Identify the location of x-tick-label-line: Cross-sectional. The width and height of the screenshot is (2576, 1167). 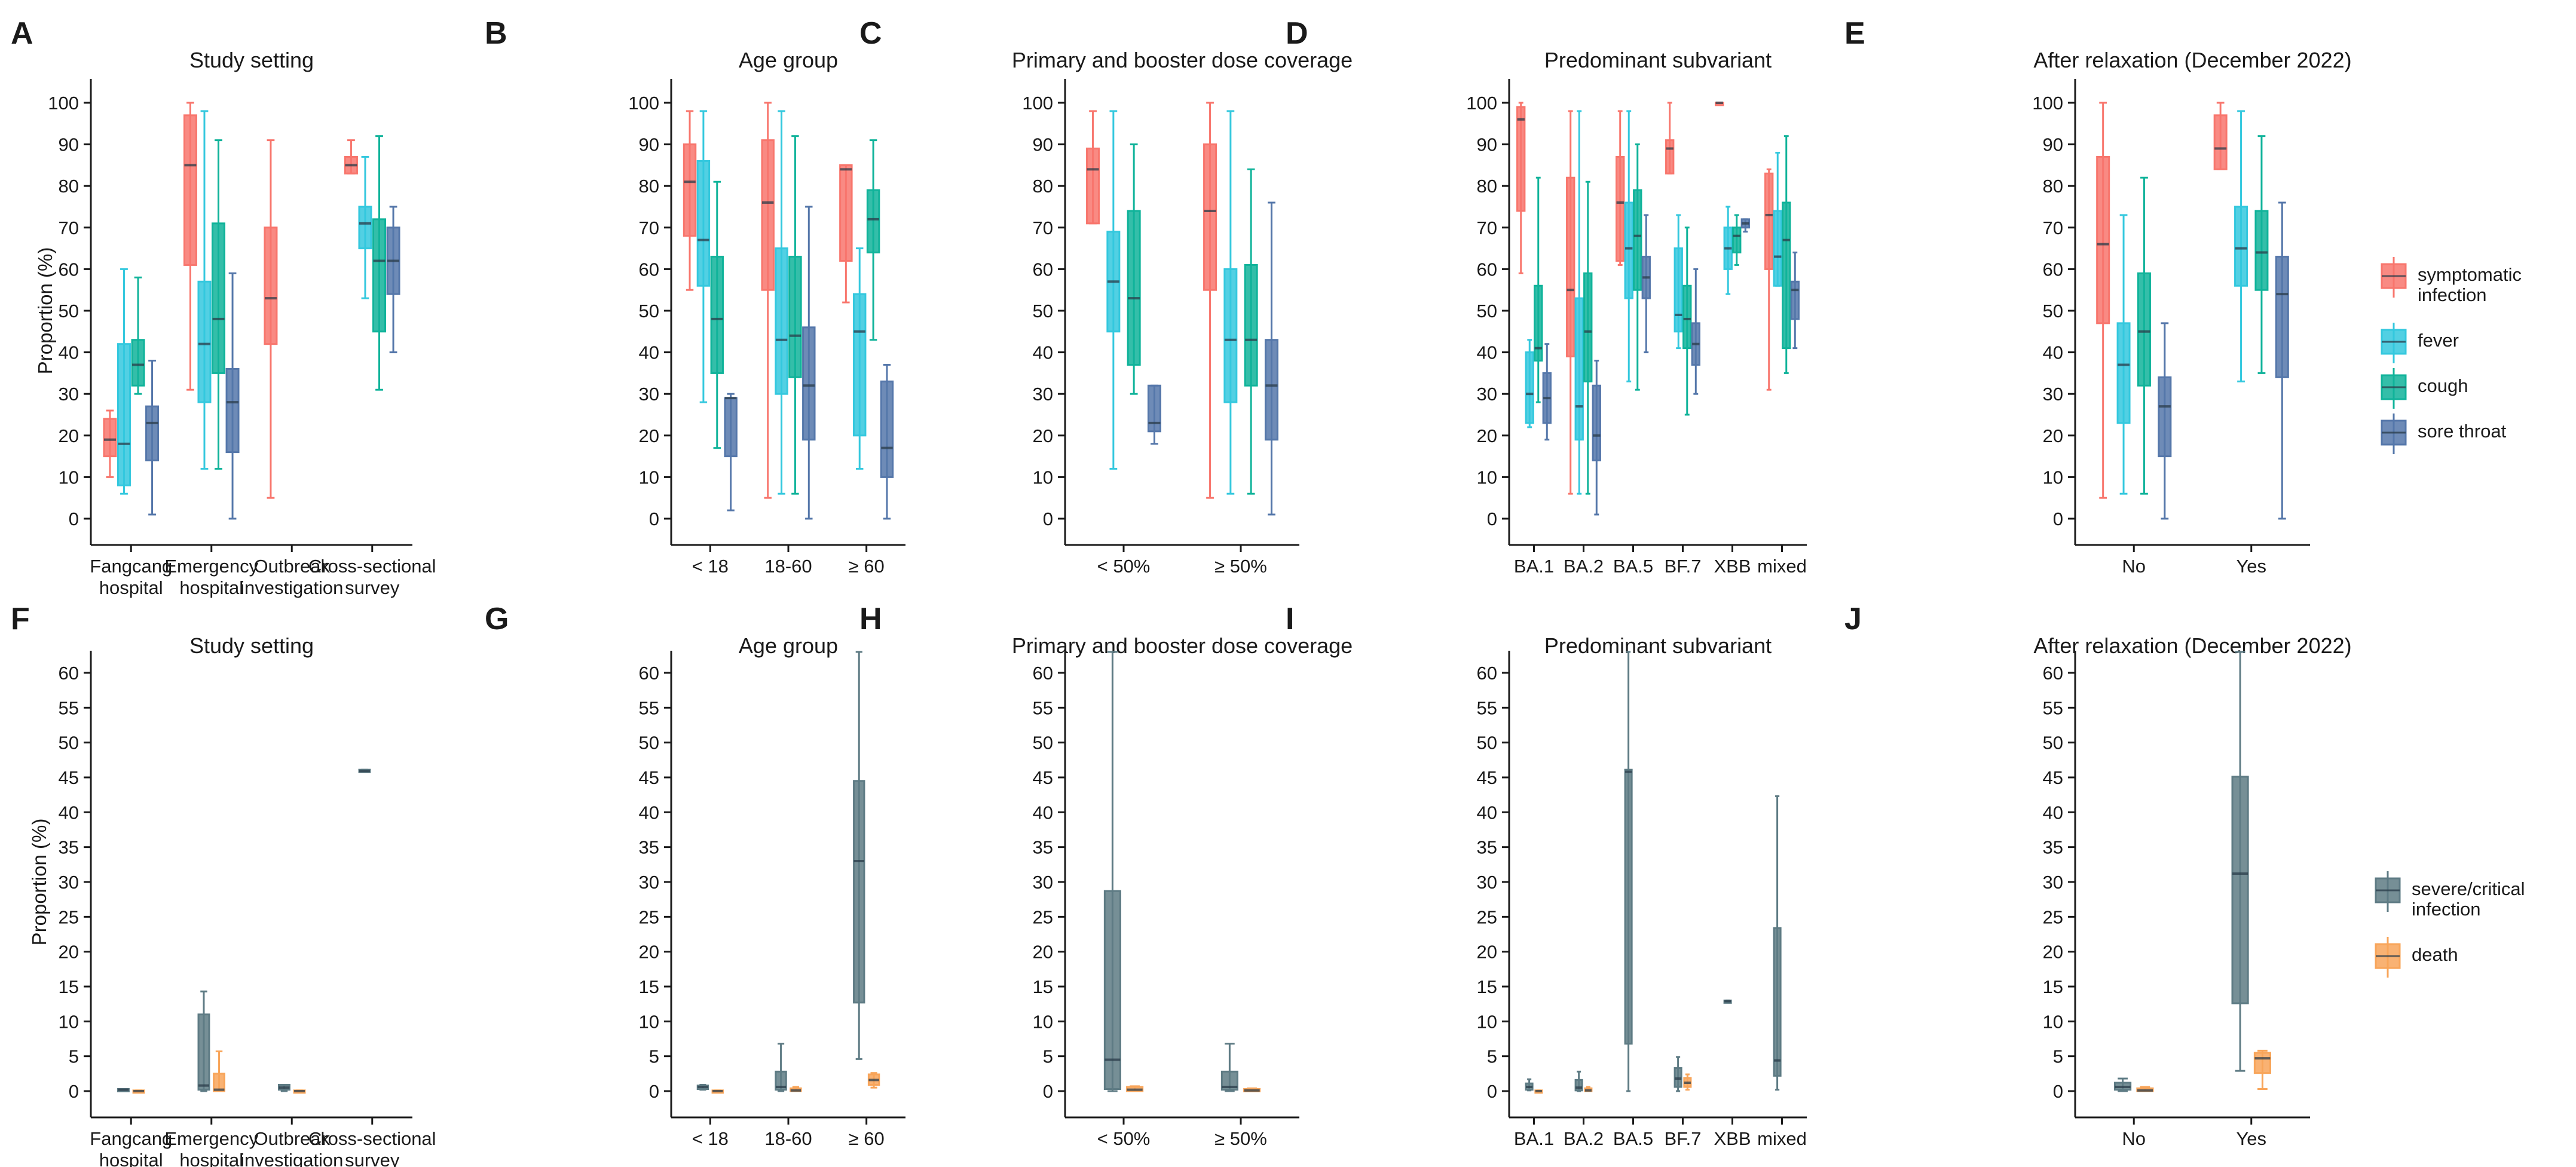
(372, 1138).